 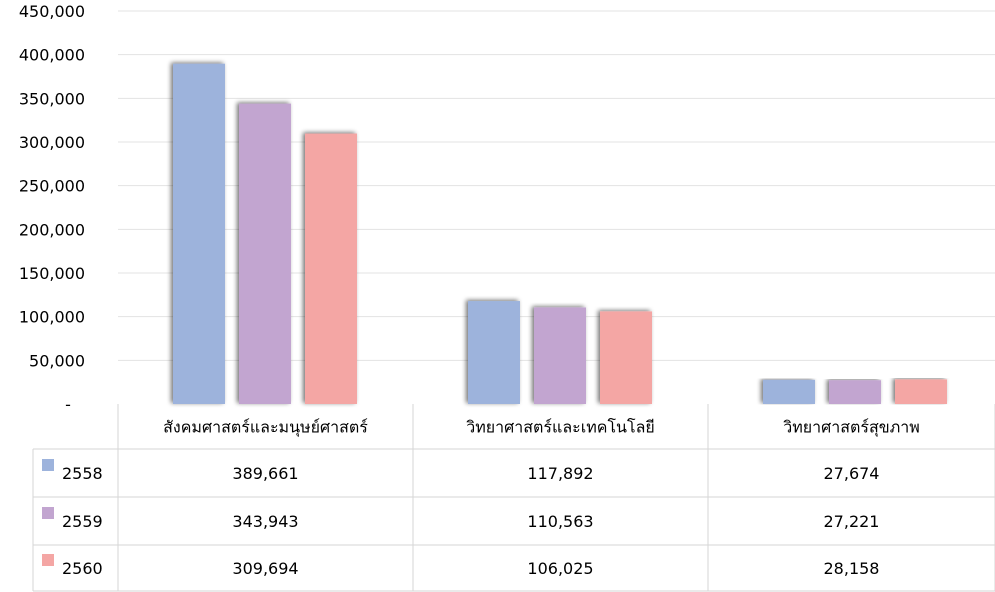 What do you see at coordinates (852, 568) in the screenshot?
I see `table-cell-value: 28,158` at bounding box center [852, 568].